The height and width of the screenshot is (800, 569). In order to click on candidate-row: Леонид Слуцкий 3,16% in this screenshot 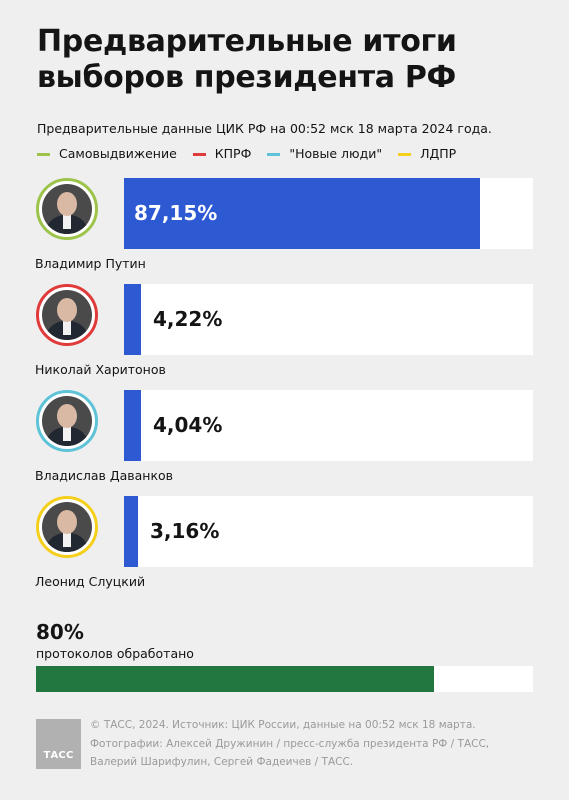, I will do `click(284, 548)`.